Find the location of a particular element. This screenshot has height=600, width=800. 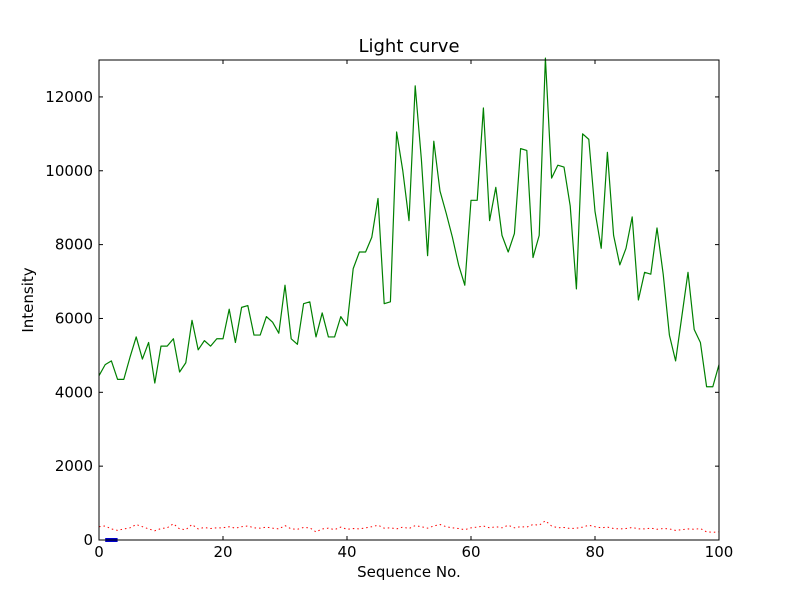

x-tick-label: 40 is located at coordinates (346, 552).